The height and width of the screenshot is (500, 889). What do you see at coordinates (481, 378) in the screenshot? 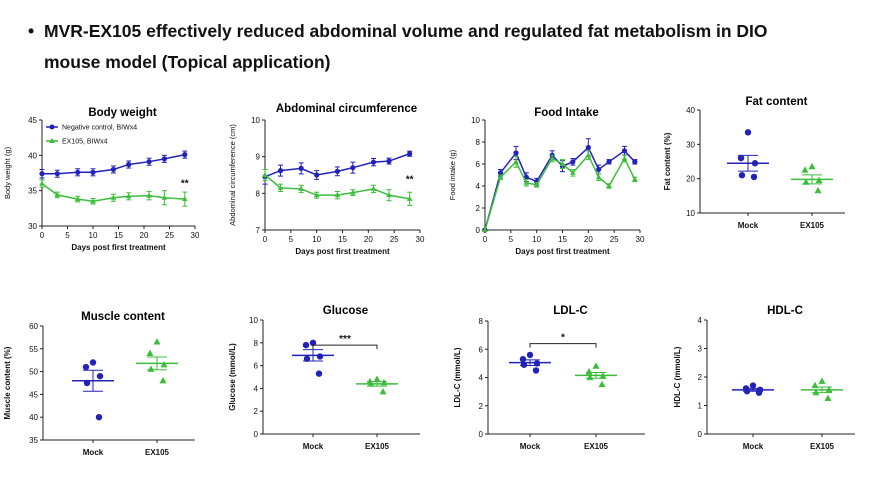
I see `y-tick-label: 4` at bounding box center [481, 378].